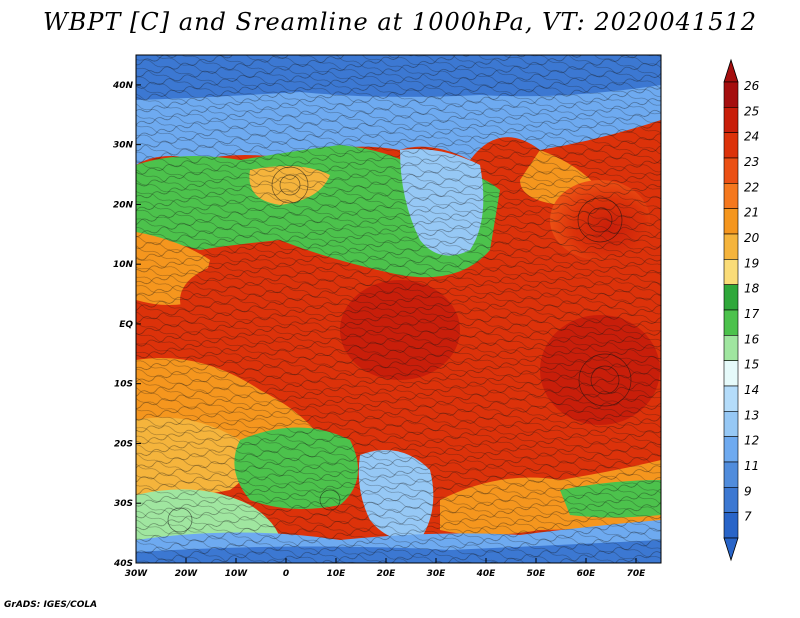 The height and width of the screenshot is (618, 800). Describe the element at coordinates (752, 289) in the screenshot. I see `colorbar-label: 18` at that location.